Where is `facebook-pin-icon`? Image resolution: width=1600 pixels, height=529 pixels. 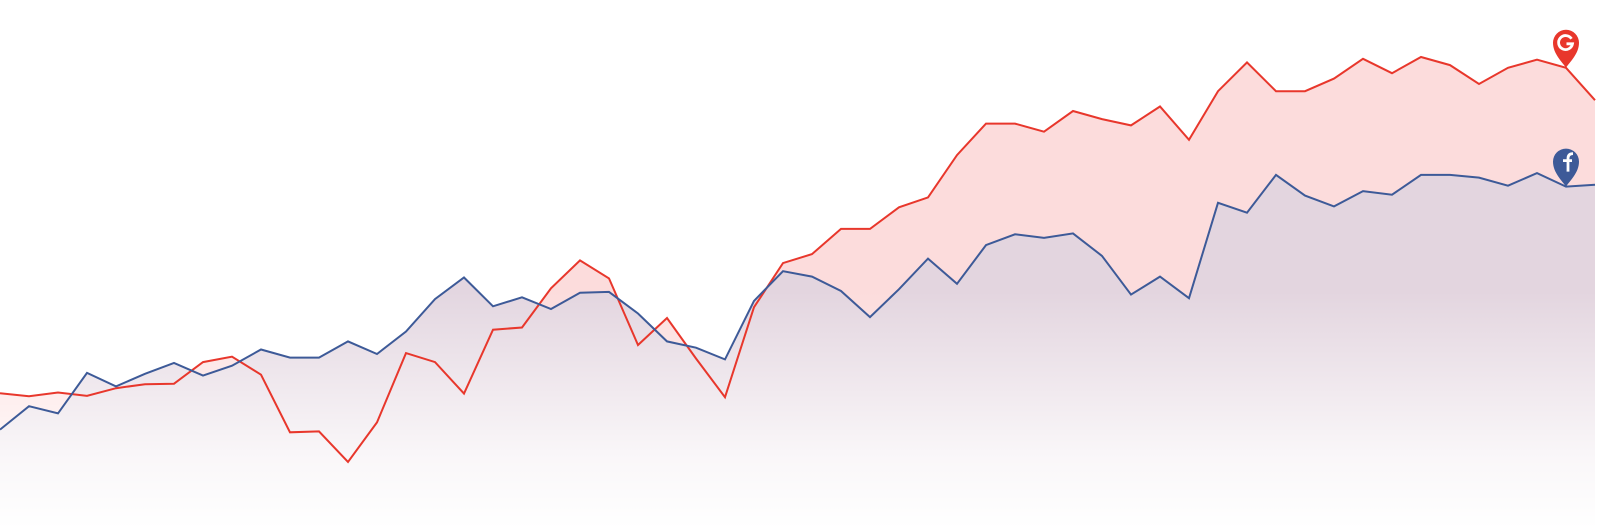 facebook-pin-icon is located at coordinates (1566, 167).